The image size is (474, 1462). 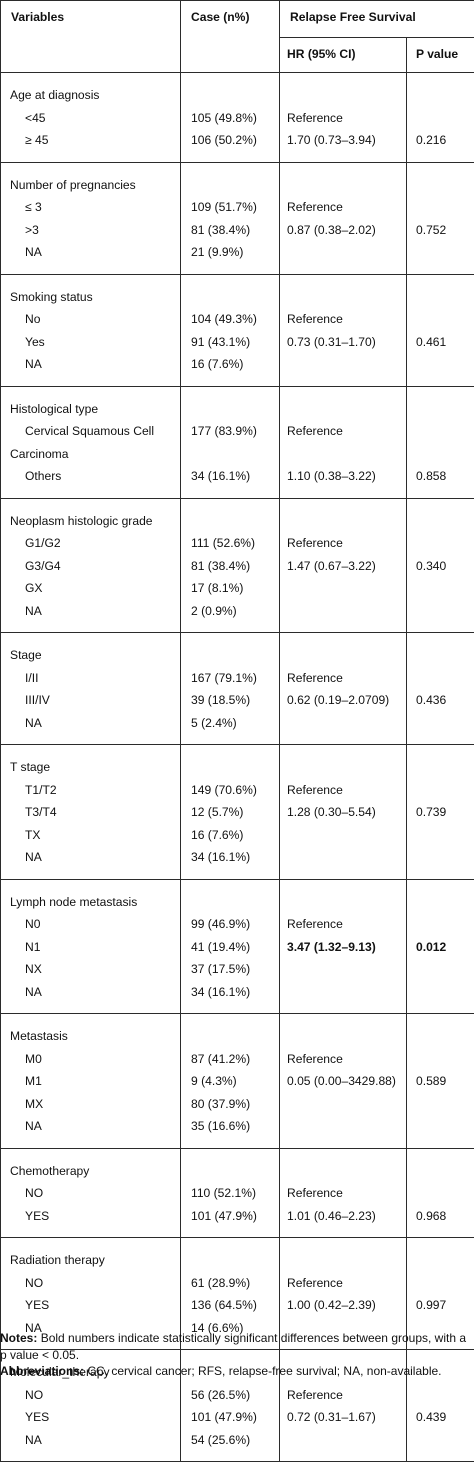 I want to click on case-value: 177 (83.9%), so click(x=230, y=431).